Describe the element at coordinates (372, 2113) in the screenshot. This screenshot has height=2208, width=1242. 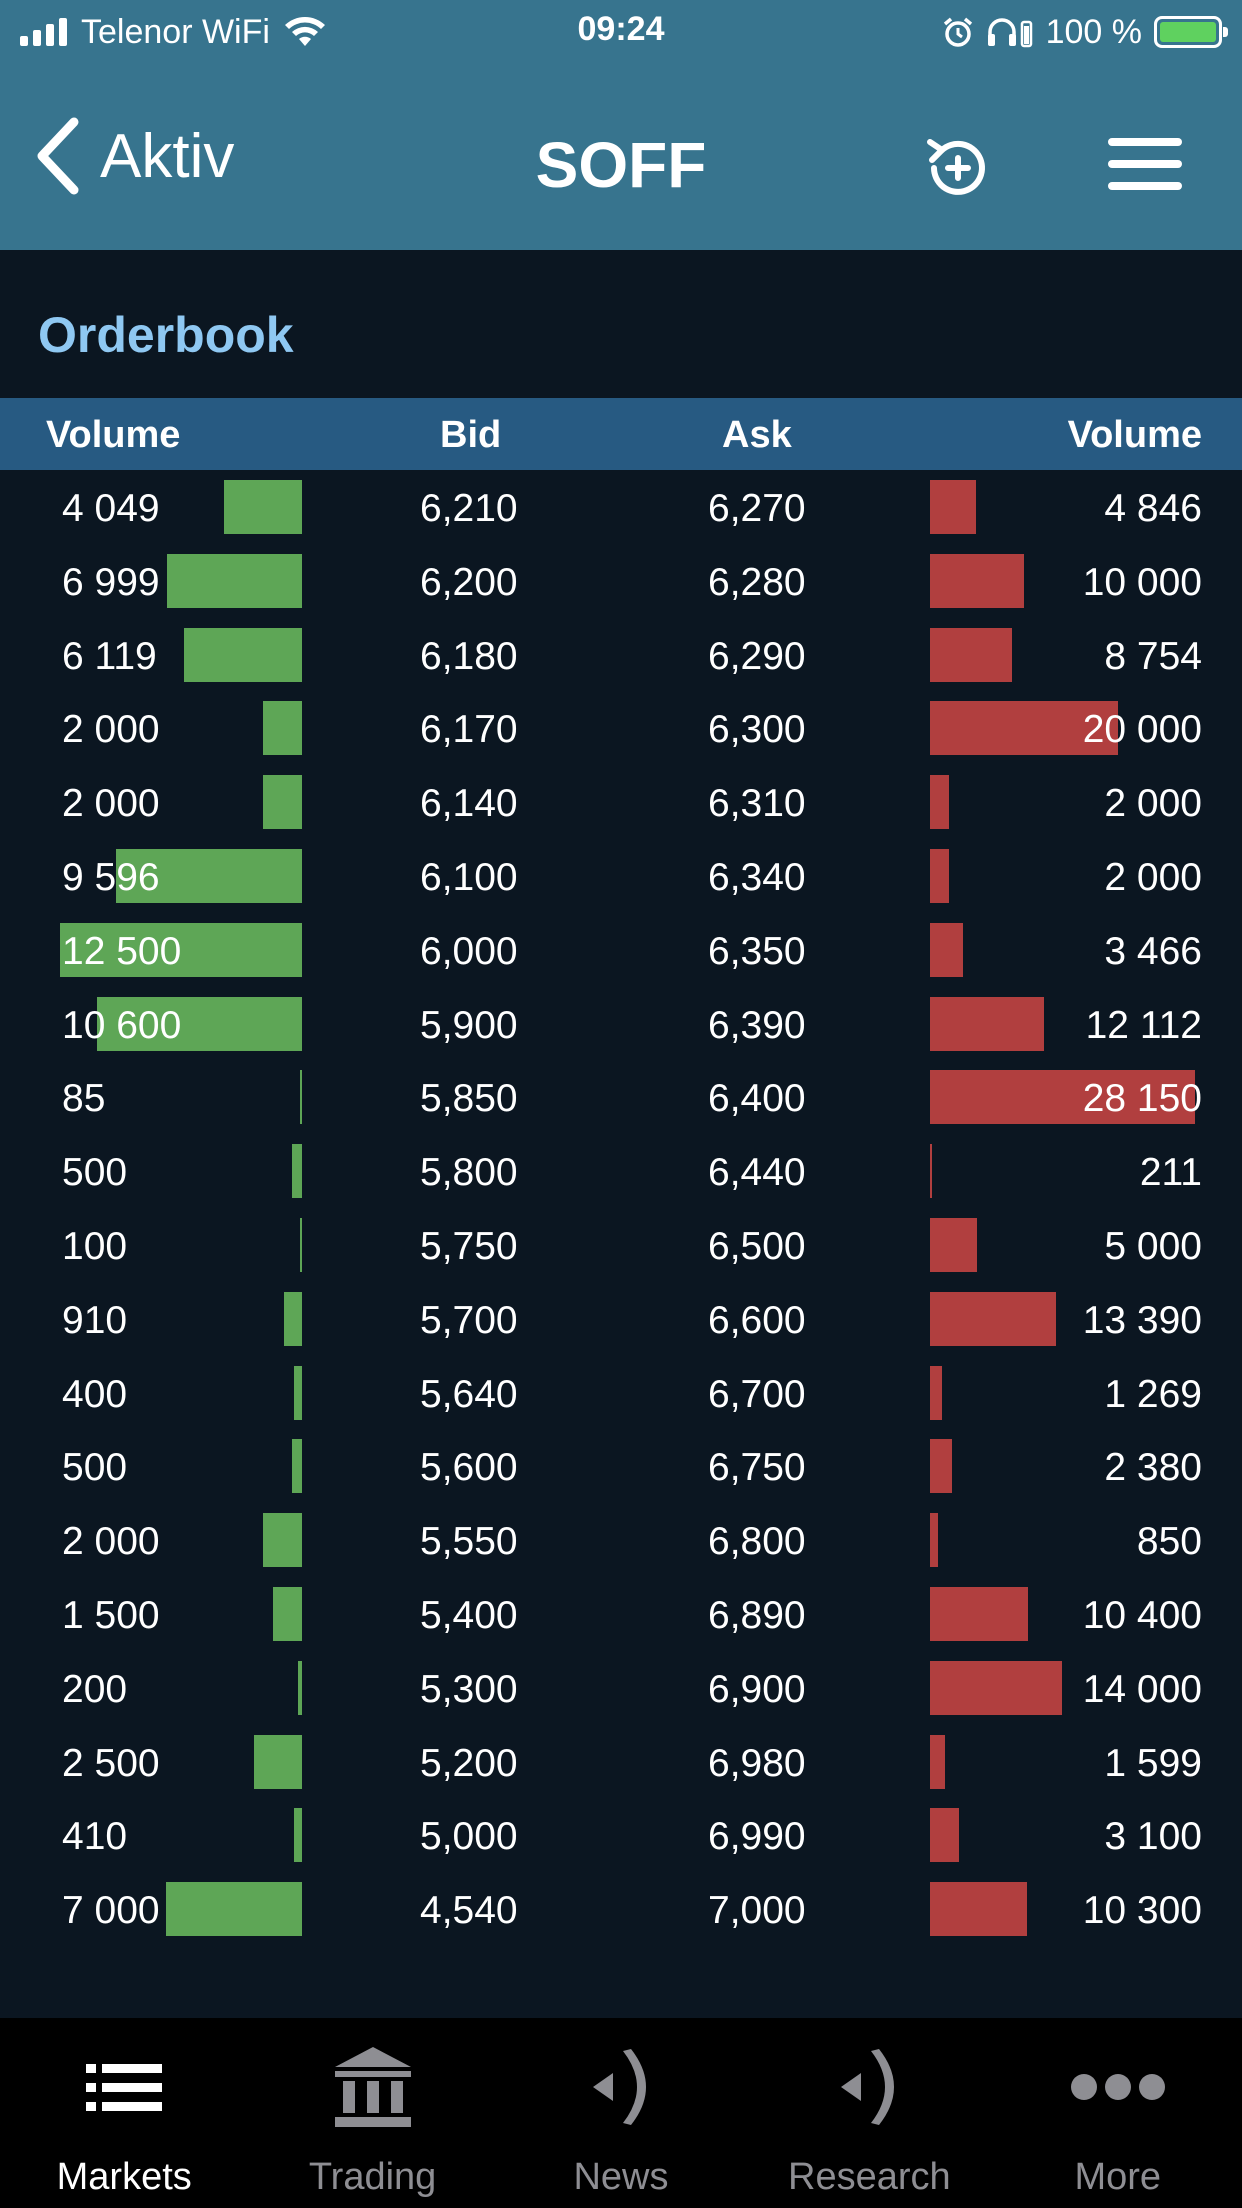
I see `tab-trading: Trading` at that location.